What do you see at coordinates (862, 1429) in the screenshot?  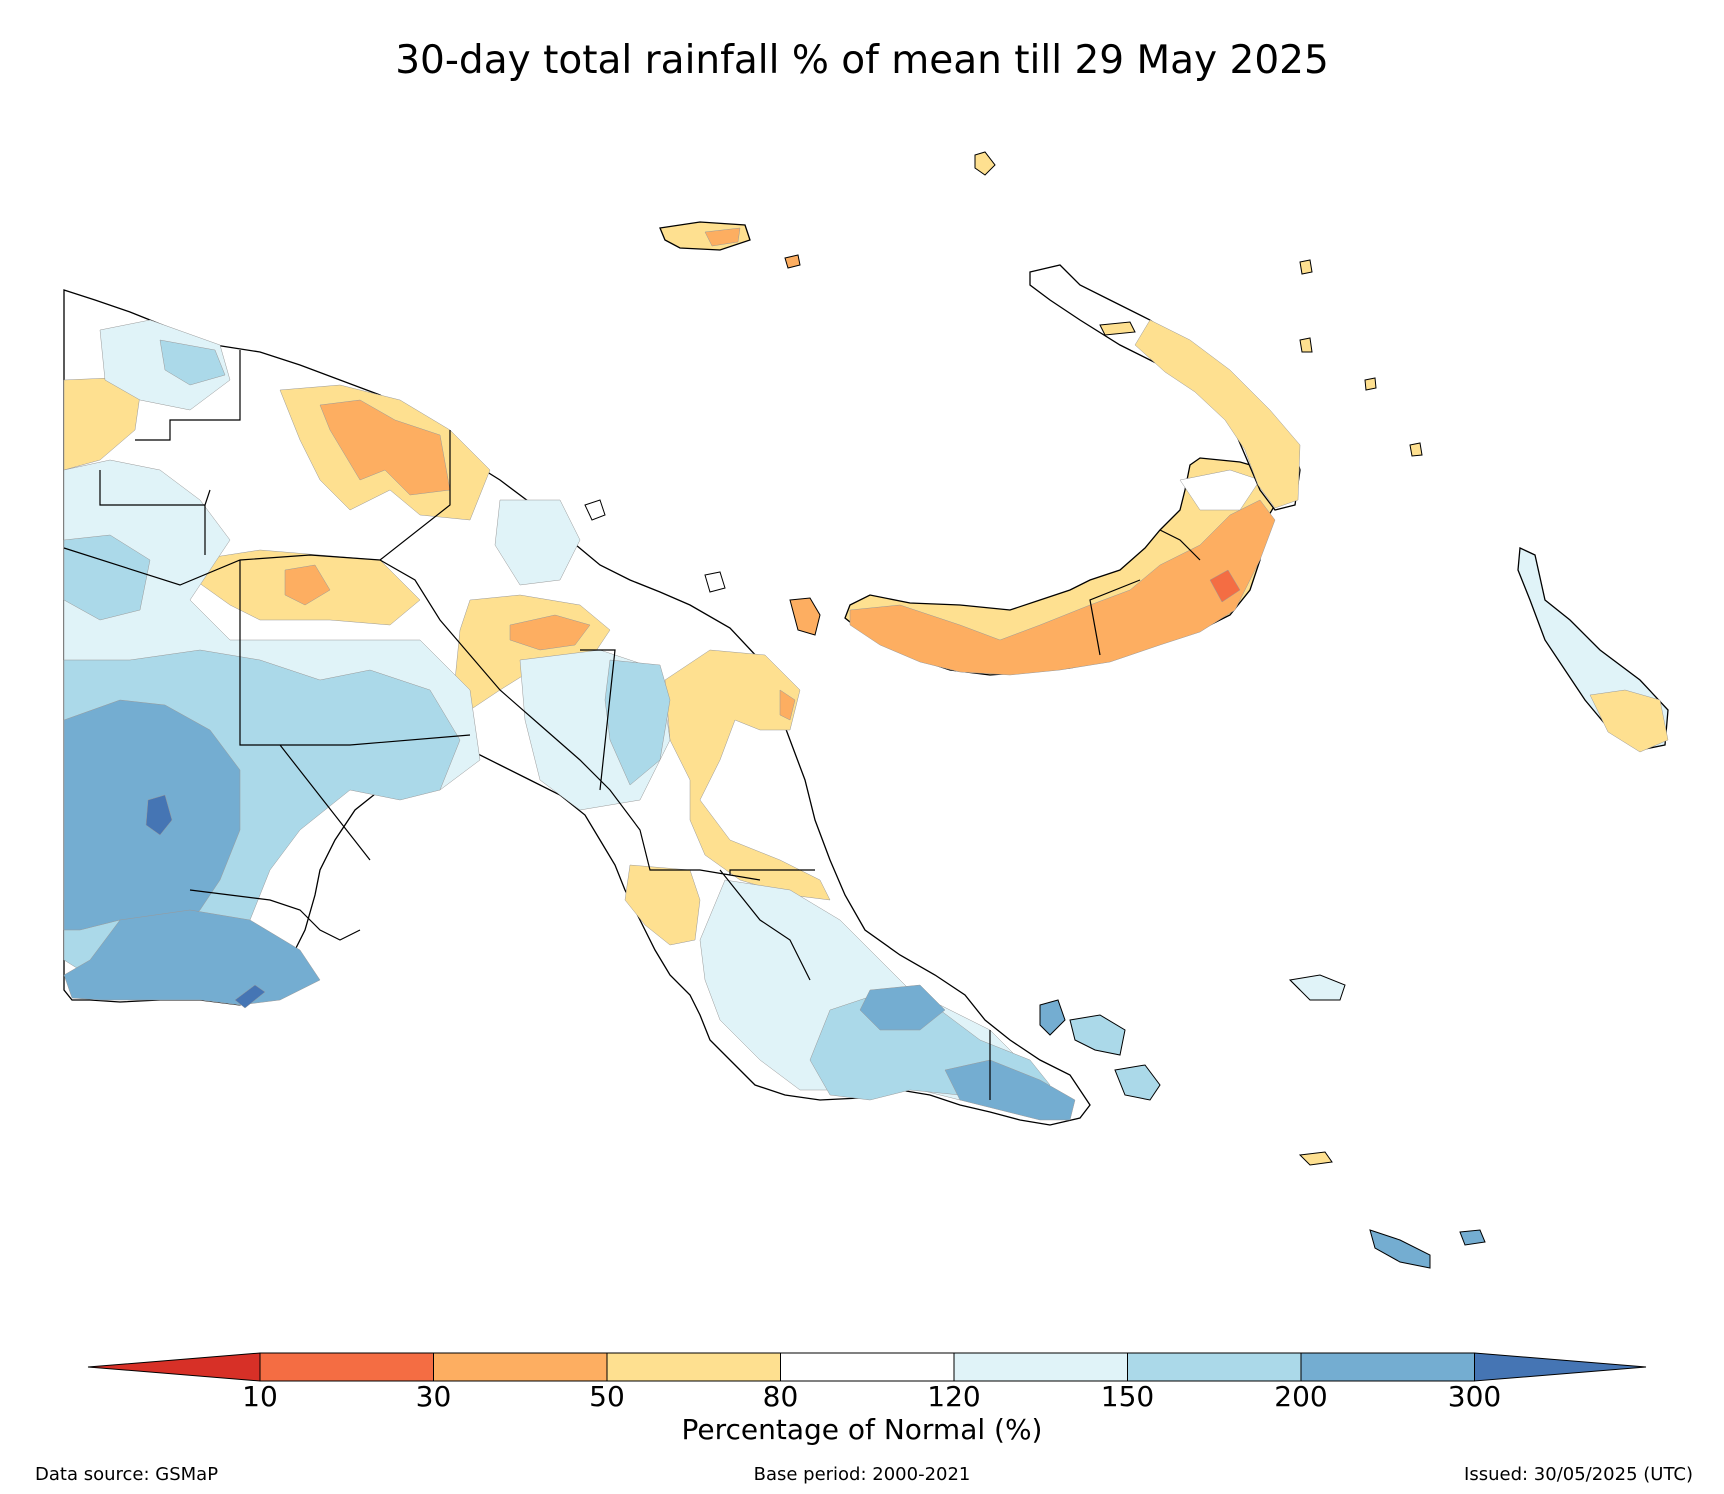 I see `colorbar-label: Percentage of Normal (%)` at bounding box center [862, 1429].